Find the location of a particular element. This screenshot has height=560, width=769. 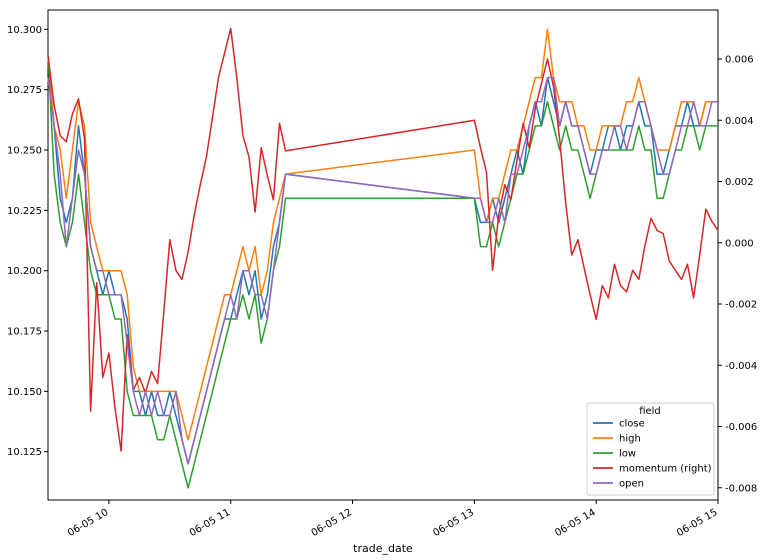

right-tick-label: -0.002 is located at coordinates (741, 305).